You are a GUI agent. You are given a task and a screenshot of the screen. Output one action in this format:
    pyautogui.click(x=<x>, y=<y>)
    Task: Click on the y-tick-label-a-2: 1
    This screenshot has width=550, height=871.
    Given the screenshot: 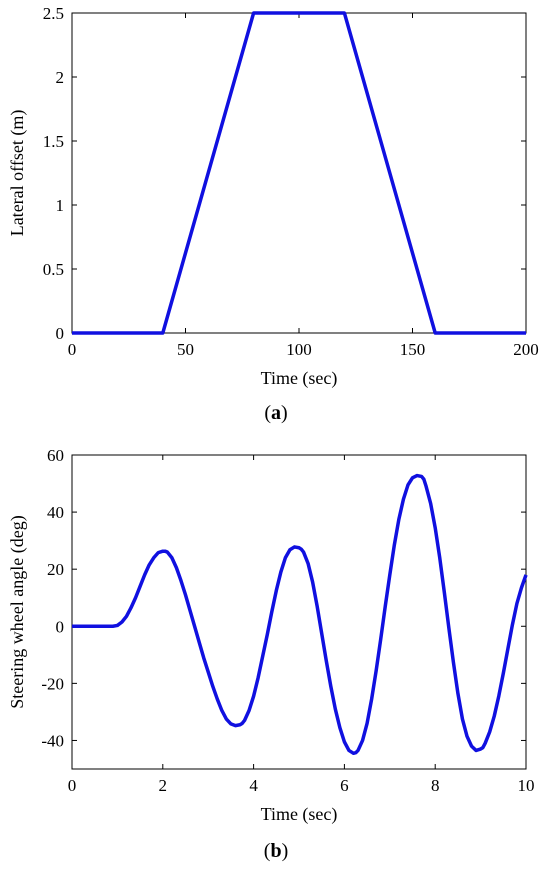 What is the action you would take?
    pyautogui.click(x=60, y=205)
    